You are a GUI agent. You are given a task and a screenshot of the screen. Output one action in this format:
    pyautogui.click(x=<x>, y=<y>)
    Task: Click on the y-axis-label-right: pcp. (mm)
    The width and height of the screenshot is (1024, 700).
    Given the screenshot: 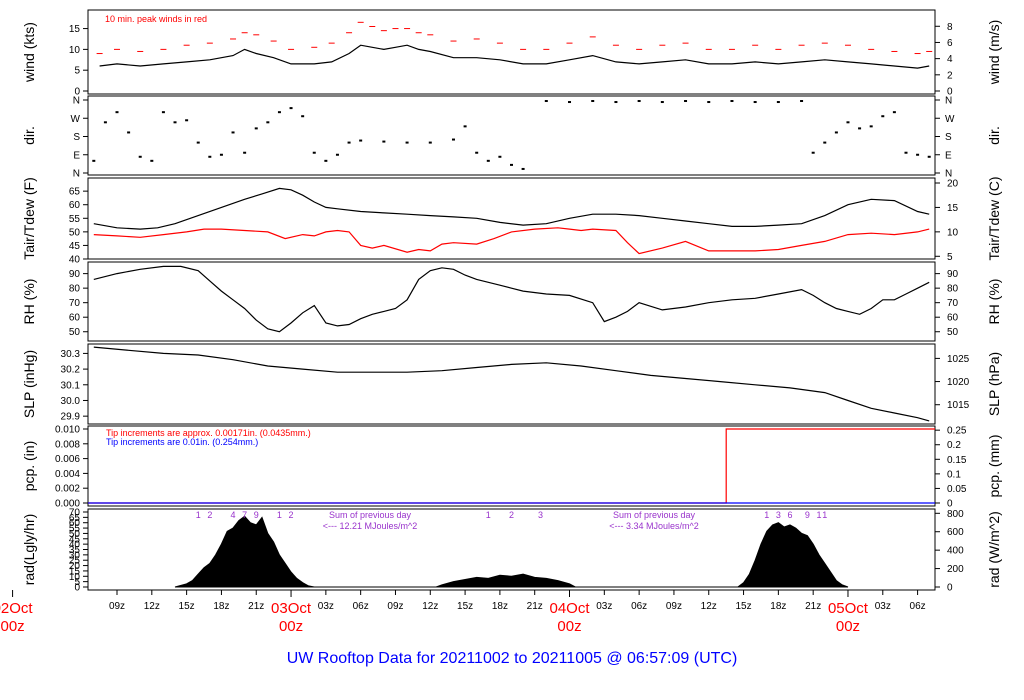 What is the action you would take?
    pyautogui.click(x=994, y=466)
    